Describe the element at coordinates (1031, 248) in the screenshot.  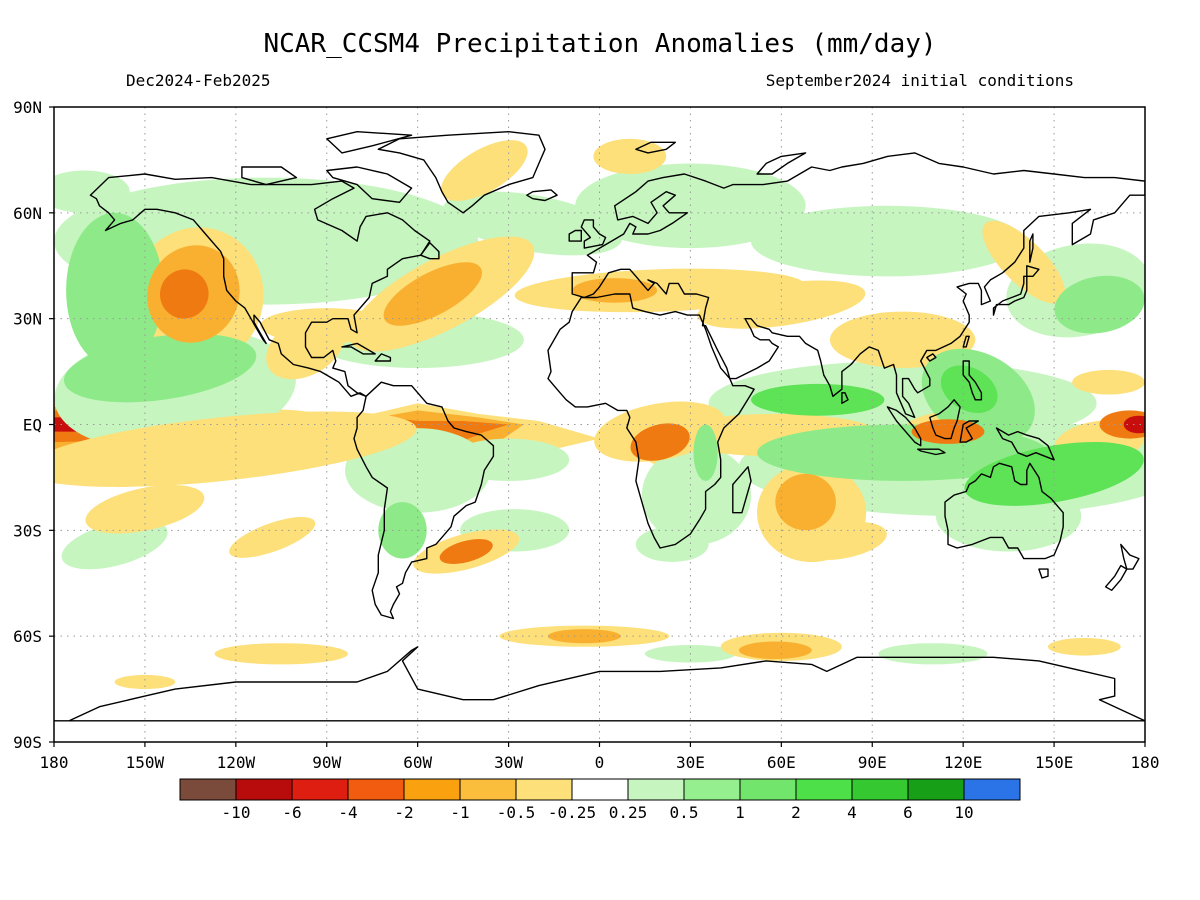
I see `coastline-sakhalin` at that location.